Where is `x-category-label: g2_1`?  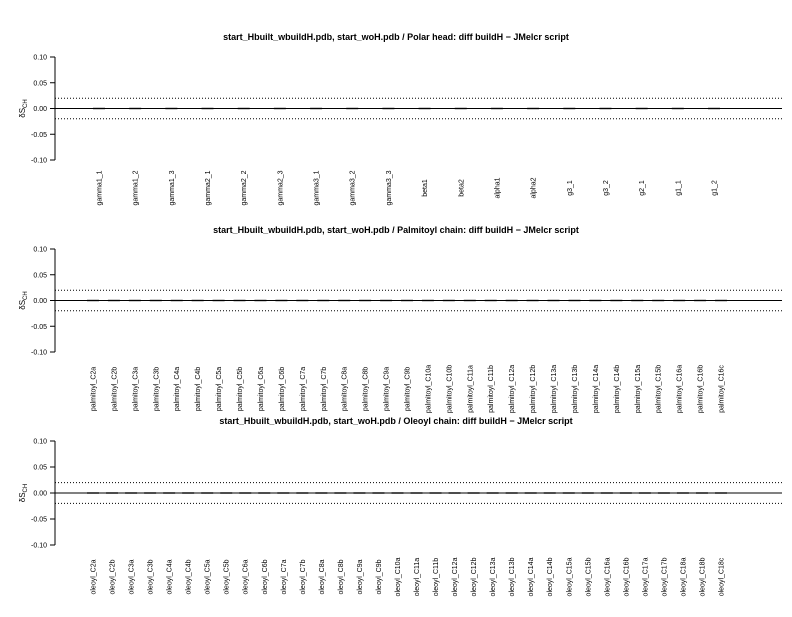 x-category-label: g2_1 is located at coordinates (642, 188).